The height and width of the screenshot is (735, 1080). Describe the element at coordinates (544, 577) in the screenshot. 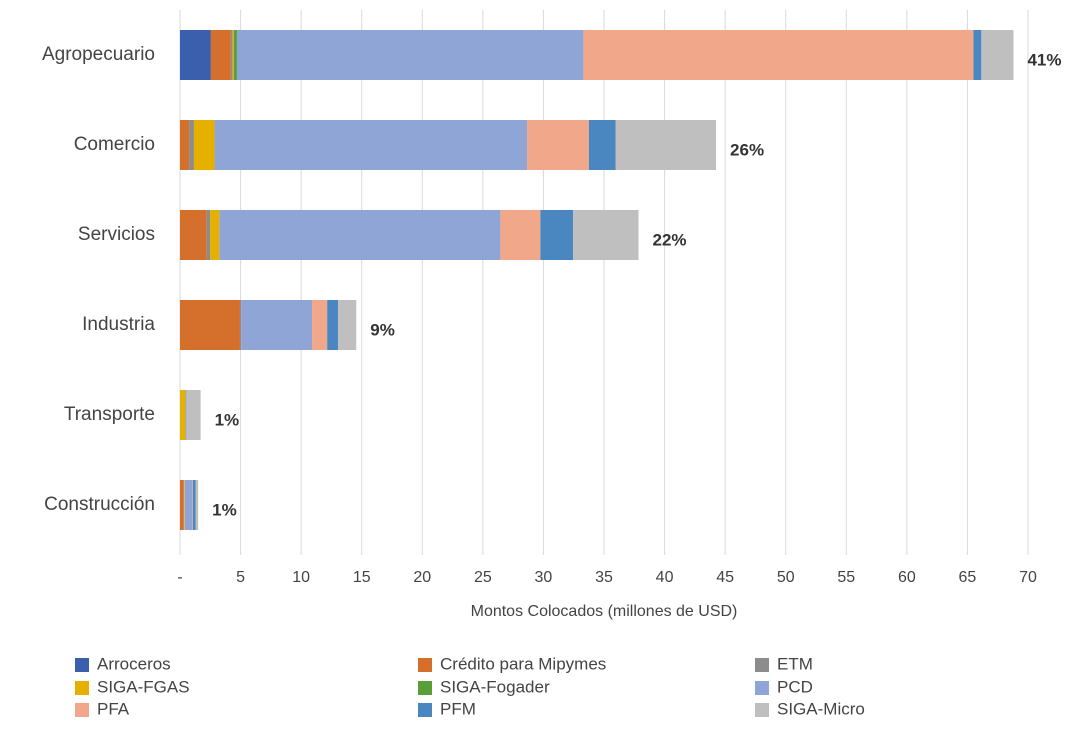

I see `x-tick-label: 30` at that location.